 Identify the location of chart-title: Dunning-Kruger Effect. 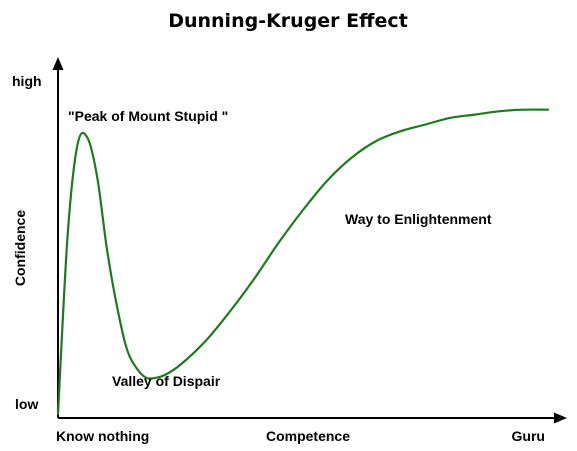
(288, 21).